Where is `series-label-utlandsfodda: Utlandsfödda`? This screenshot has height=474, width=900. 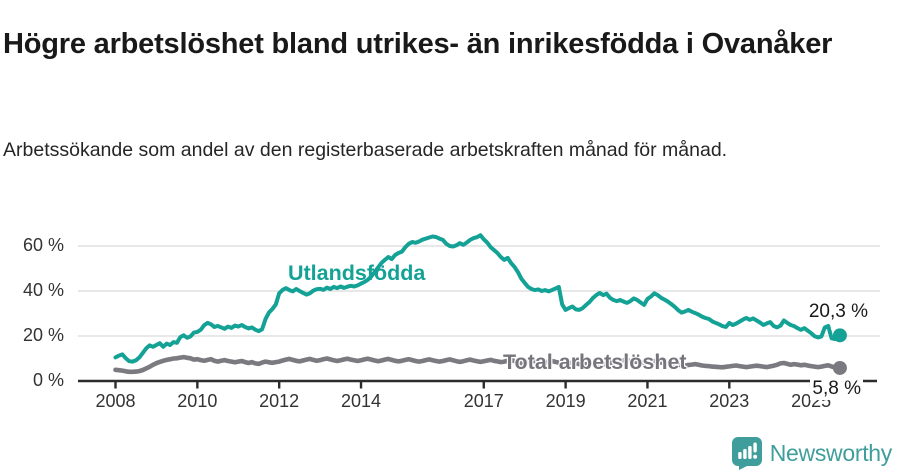 series-label-utlandsfodda: Utlandsfödda is located at coordinates (357, 273).